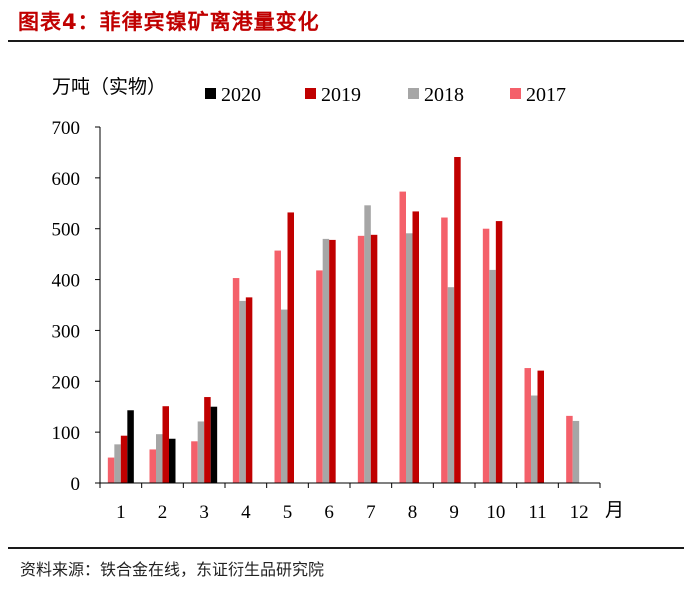 Image resolution: width=692 pixels, height=593 pixels. What do you see at coordinates (371, 512) in the screenshot?
I see `x-tick-label: 7` at bounding box center [371, 512].